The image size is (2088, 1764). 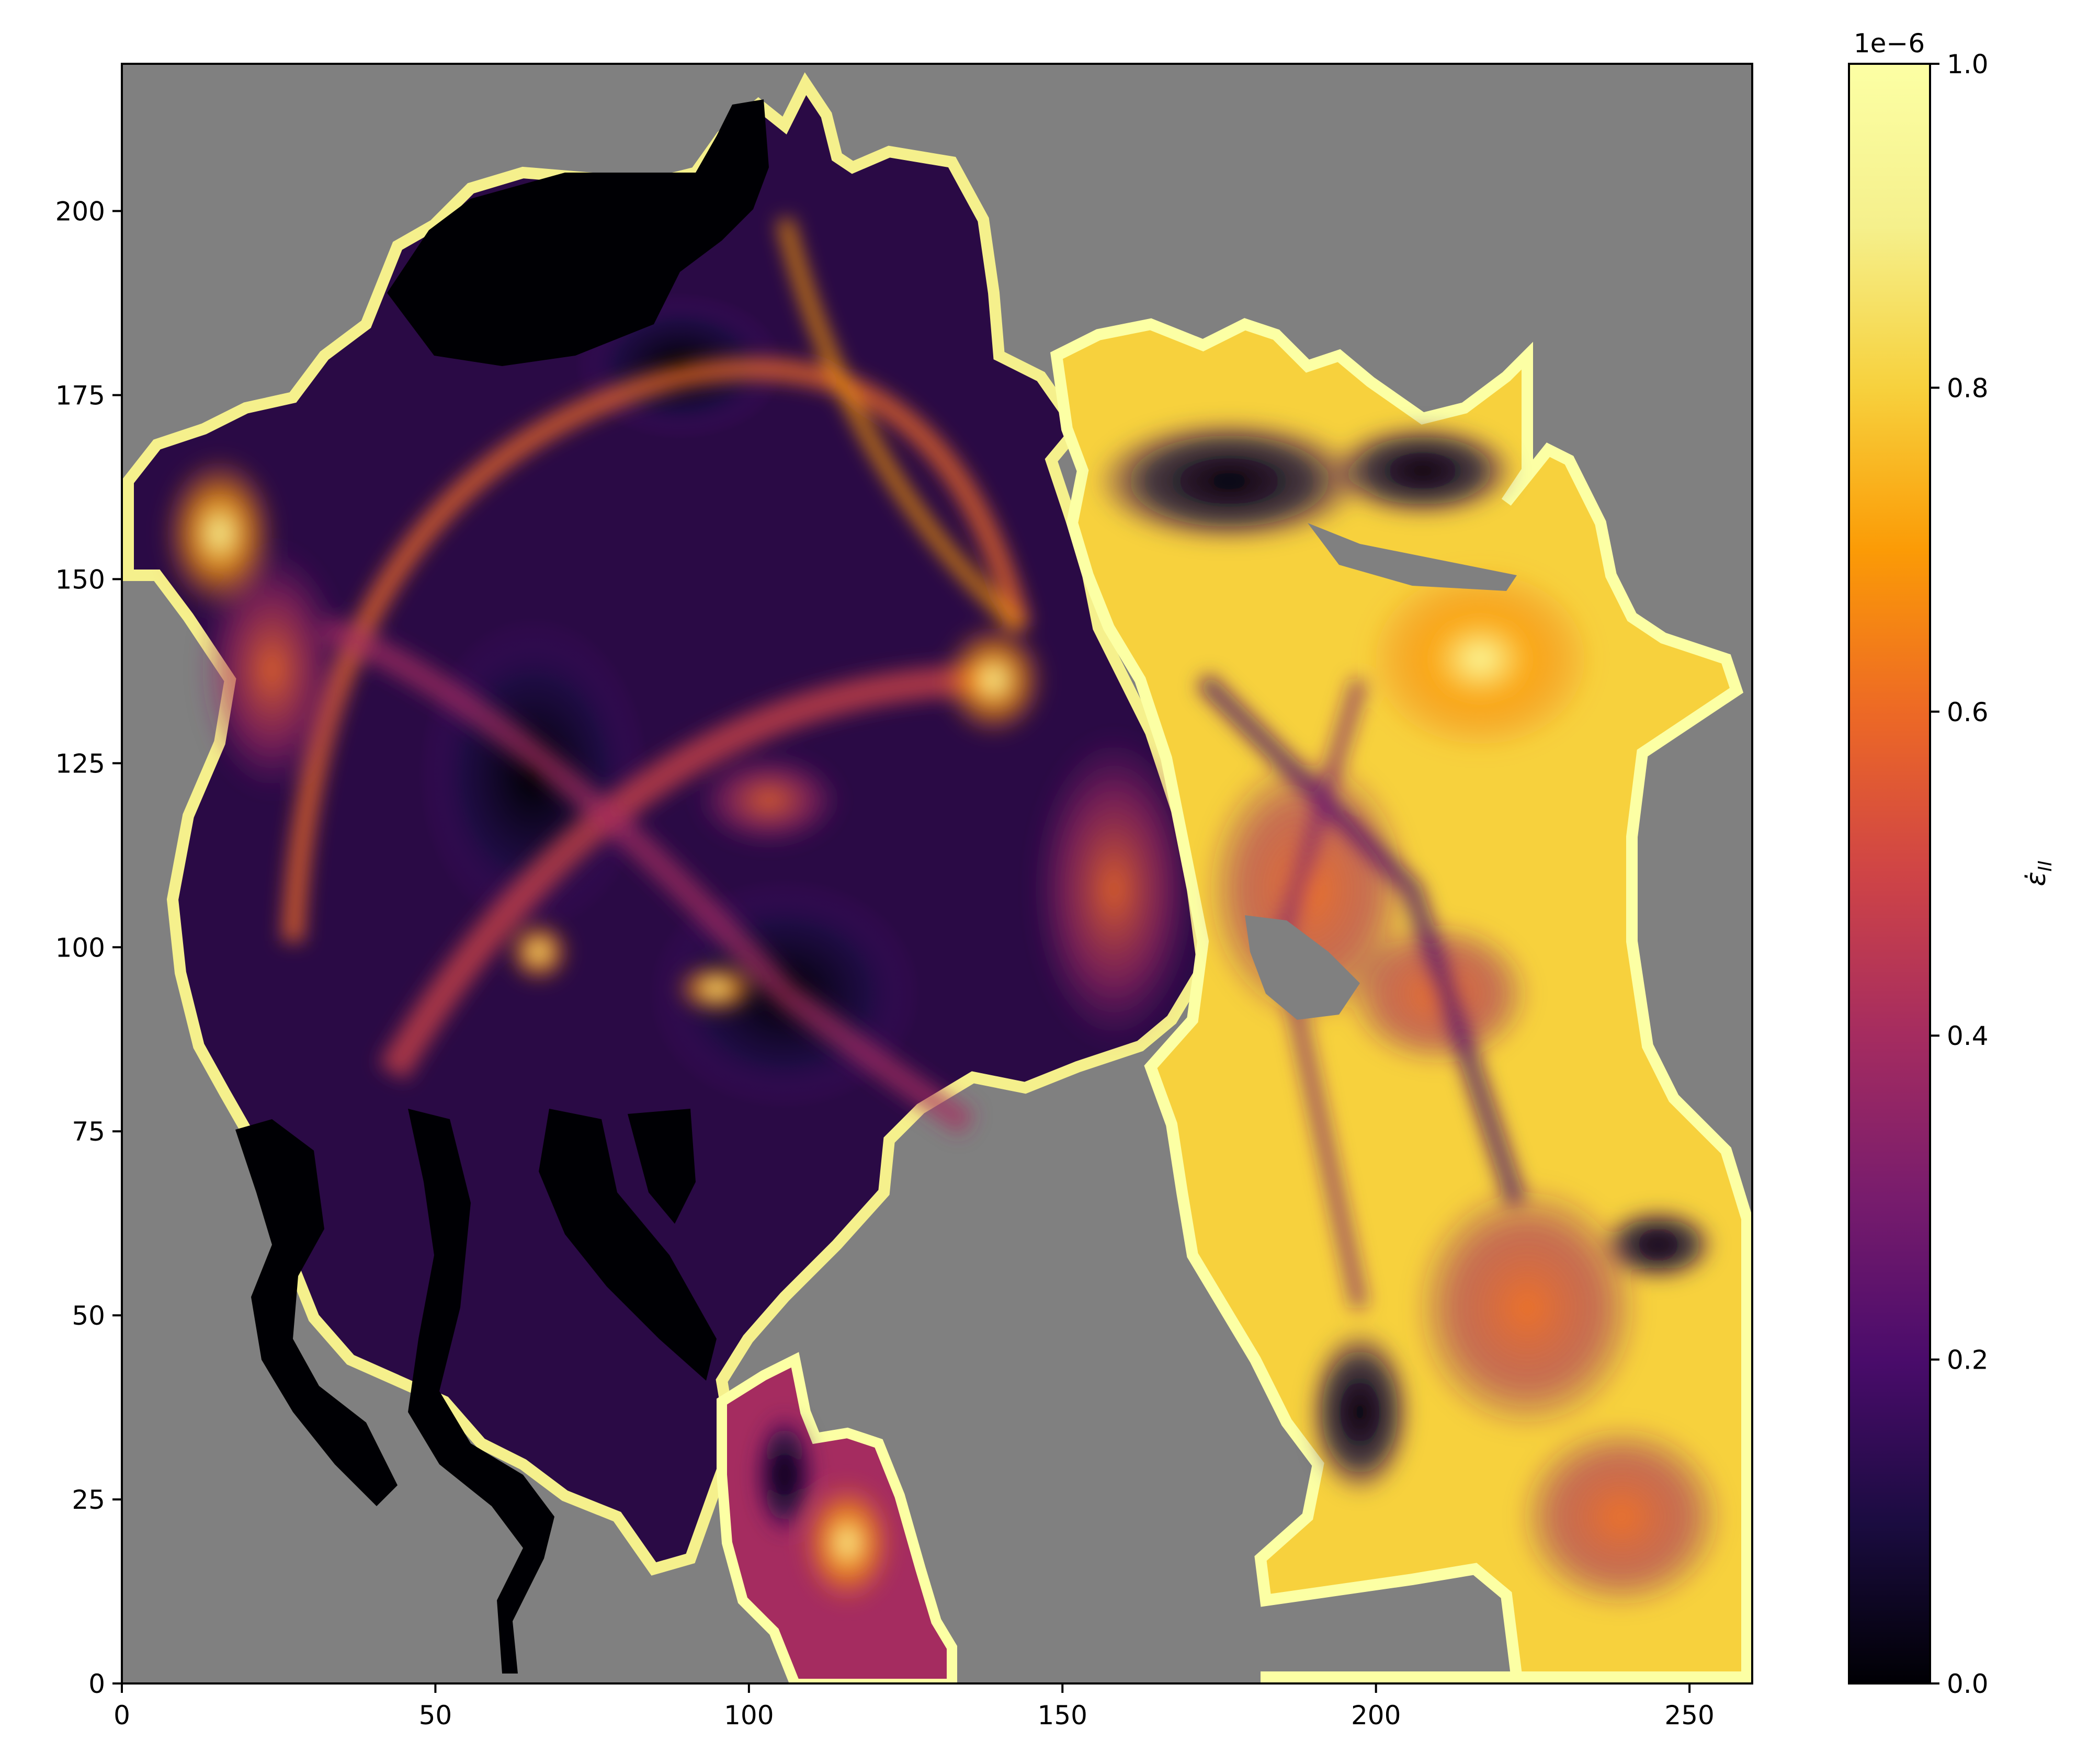 What do you see at coordinates (1361, 939) in the screenshot?
I see `strain-streak` at bounding box center [1361, 939].